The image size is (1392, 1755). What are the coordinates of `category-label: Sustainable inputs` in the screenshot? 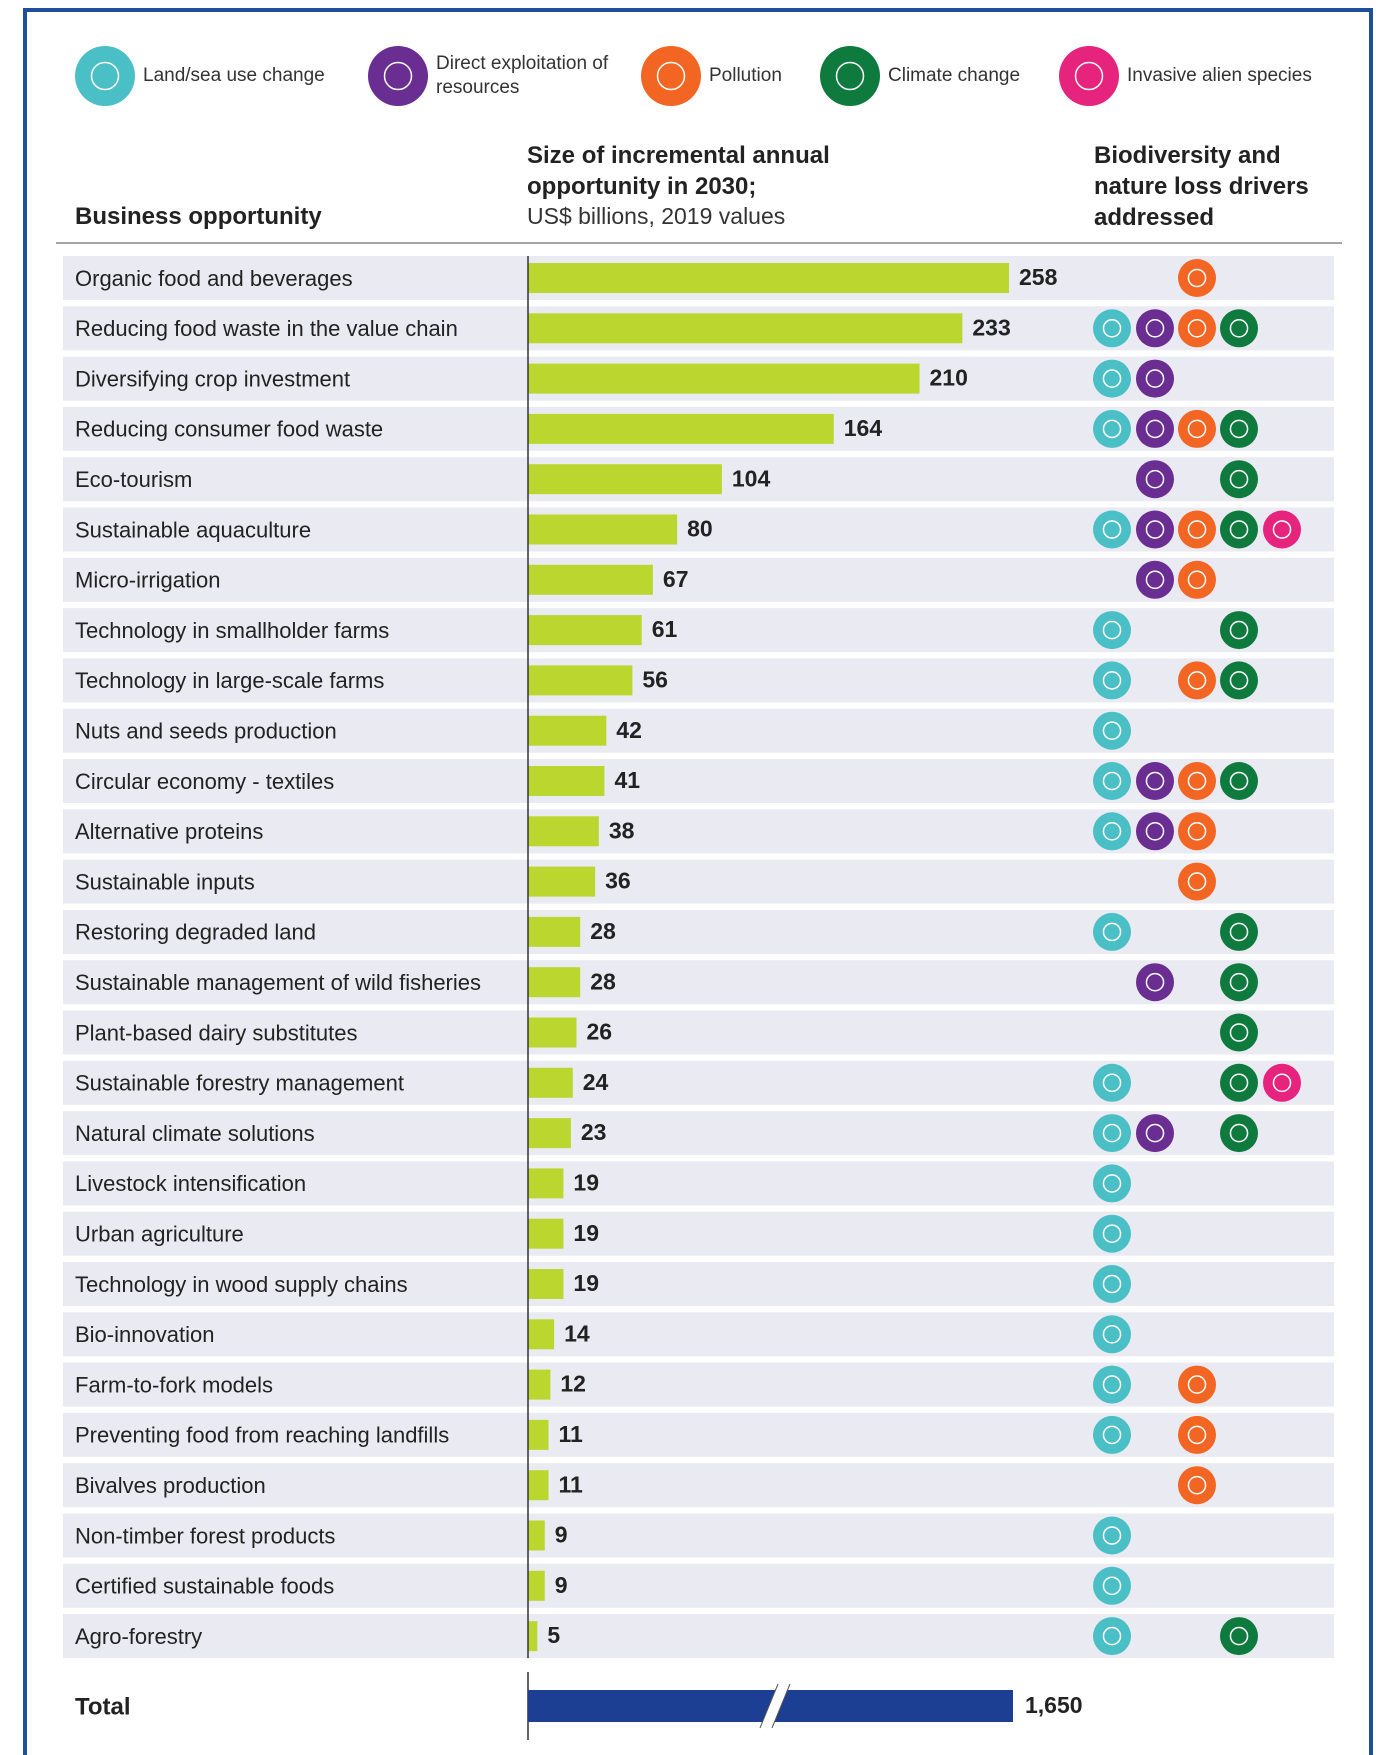 It's located at (165, 881).